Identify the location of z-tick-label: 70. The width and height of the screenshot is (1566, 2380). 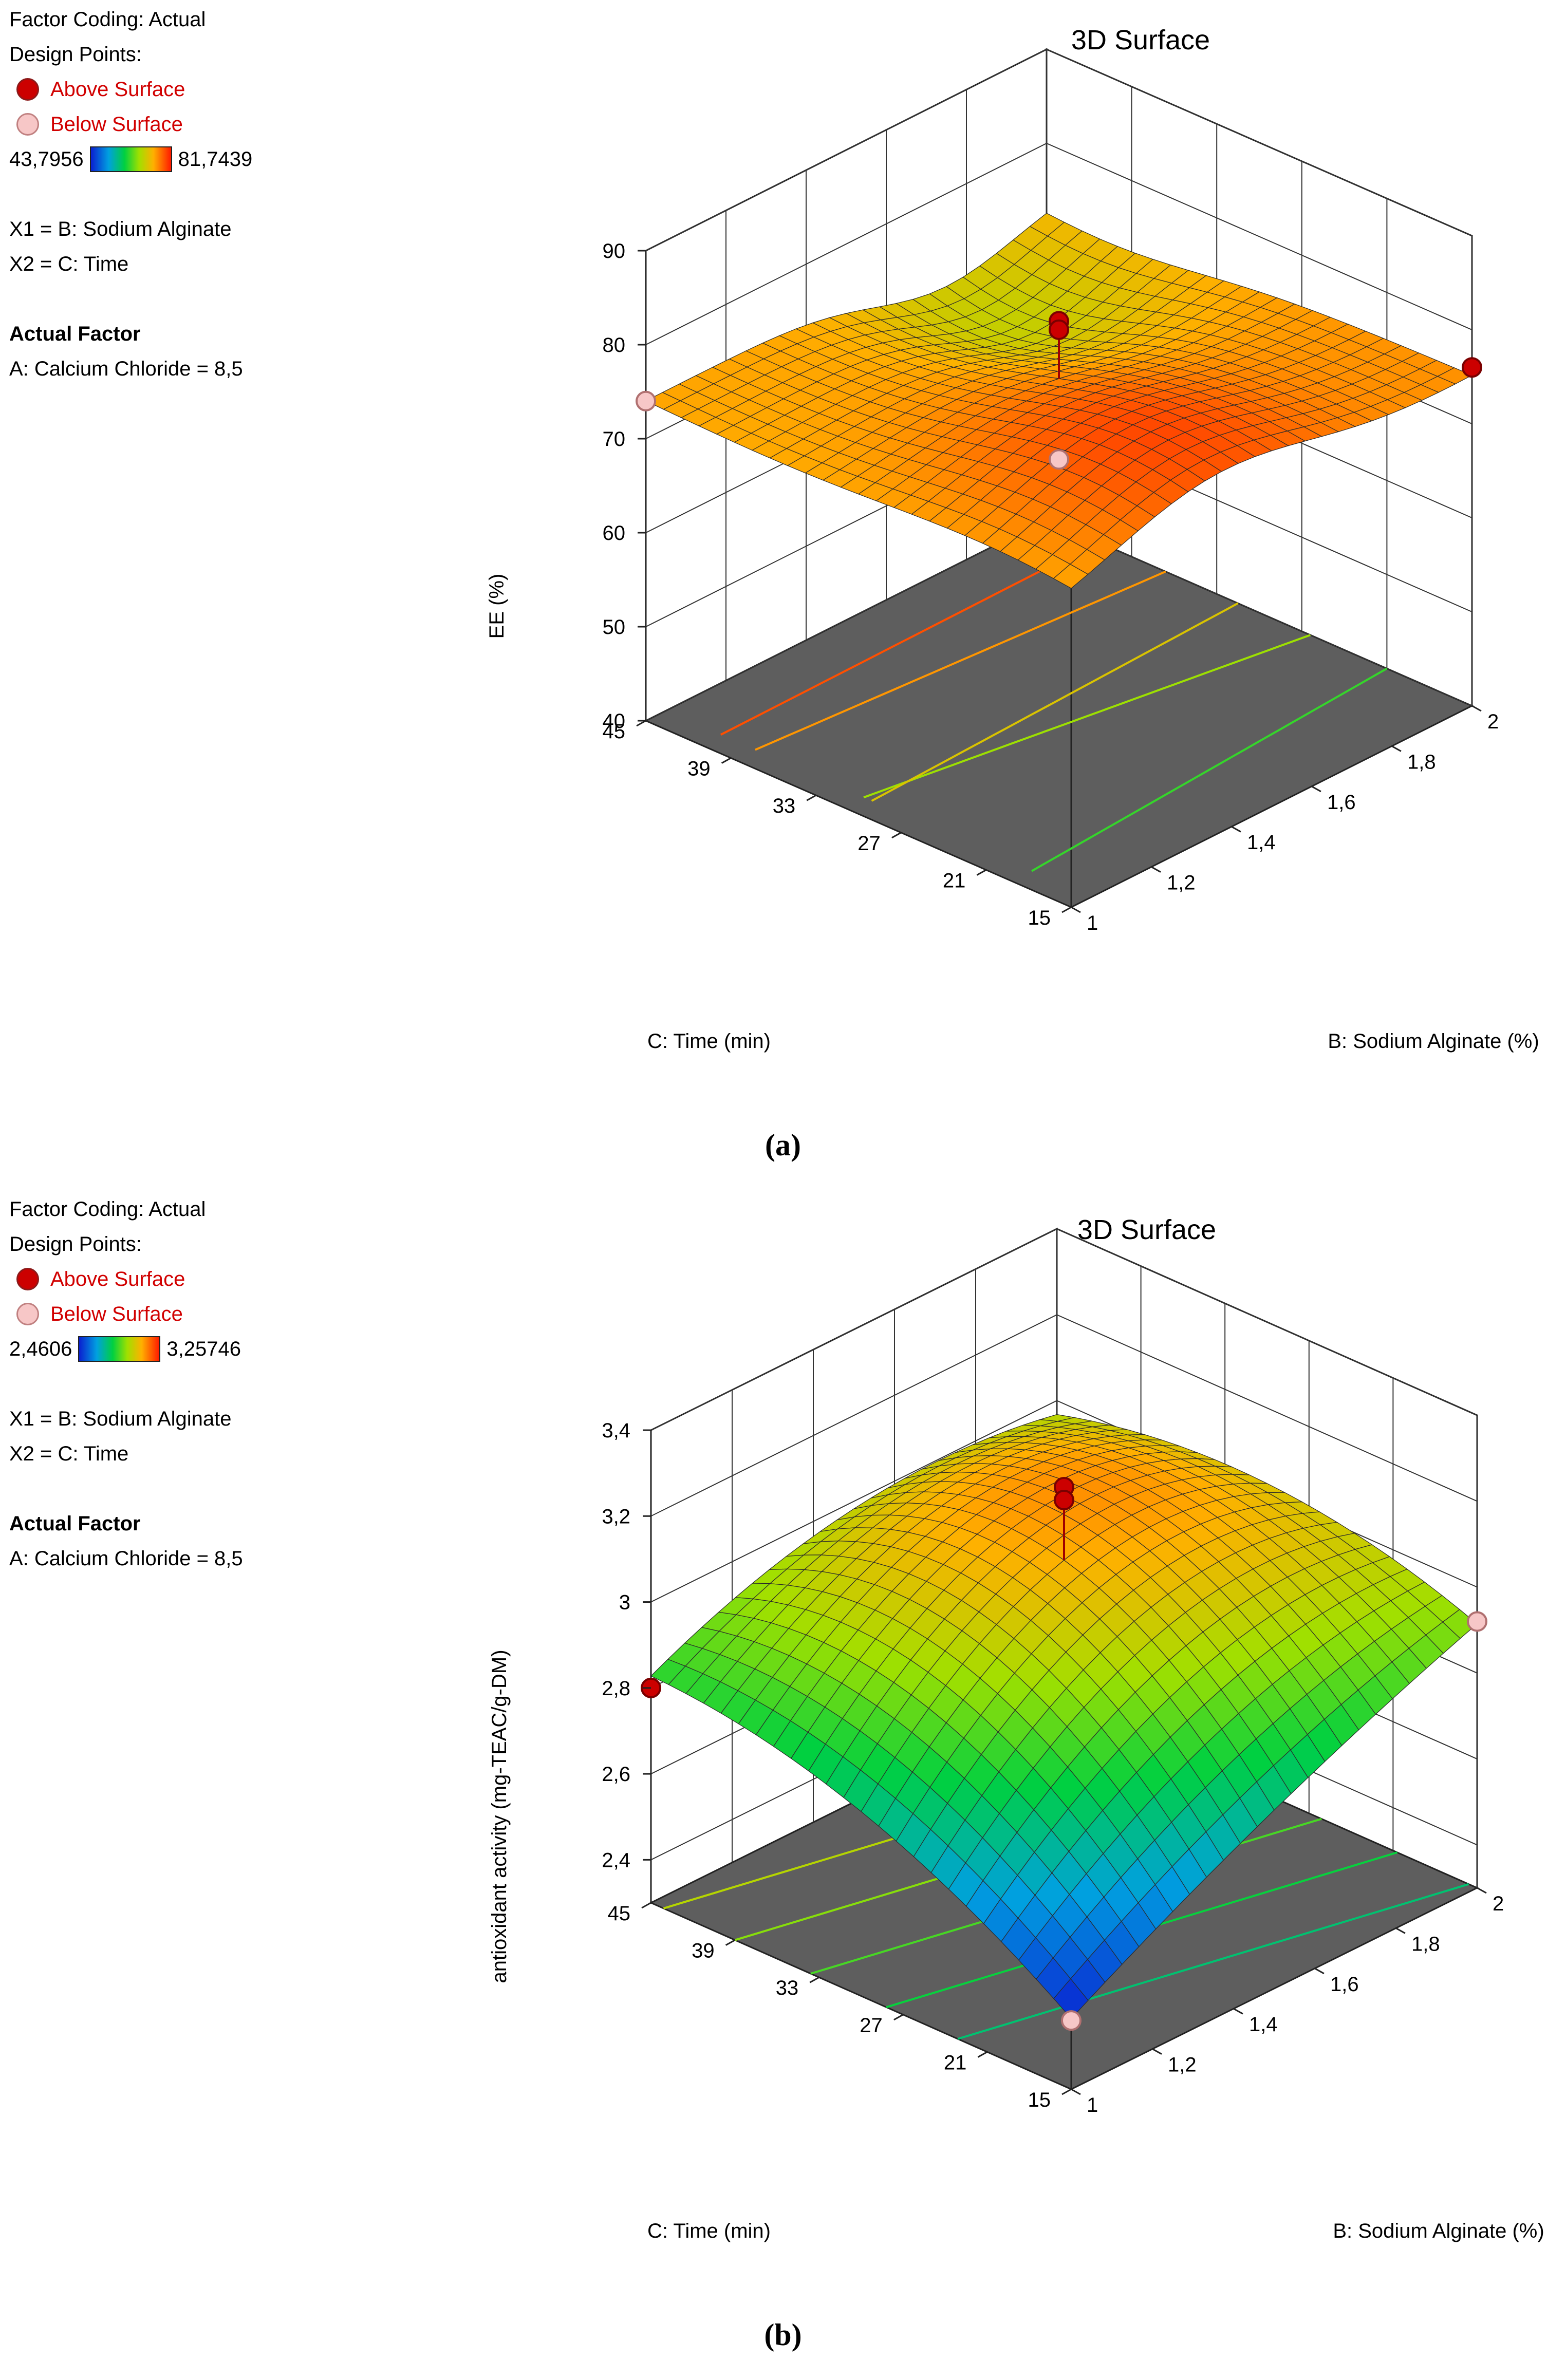
(614, 439).